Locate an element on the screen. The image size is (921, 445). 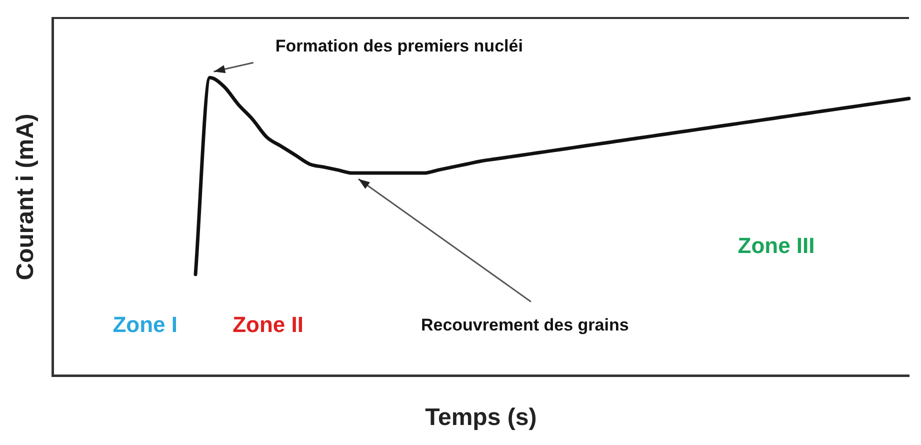
y-axis-title: Courant i (mA) is located at coordinates (26, 197).